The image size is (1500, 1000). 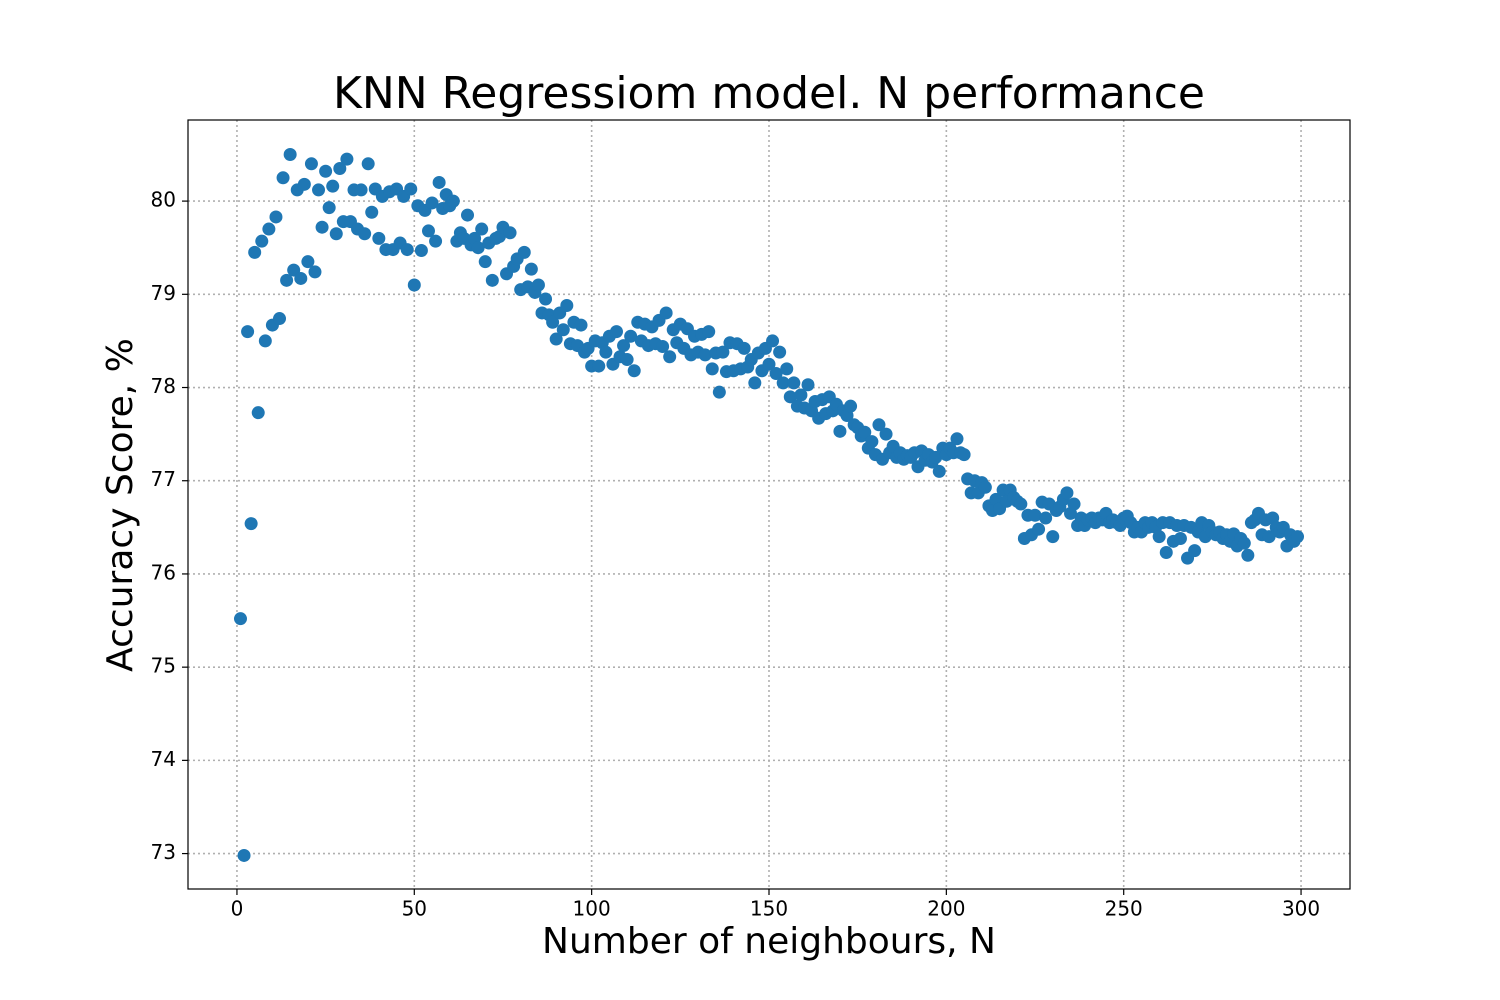 I want to click on y-tick-label: 79, so click(x=163, y=293).